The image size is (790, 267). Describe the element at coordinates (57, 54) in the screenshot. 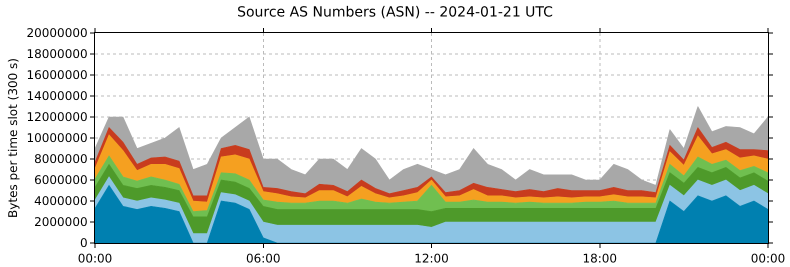

I see `y-tick-label: 18000000` at that location.